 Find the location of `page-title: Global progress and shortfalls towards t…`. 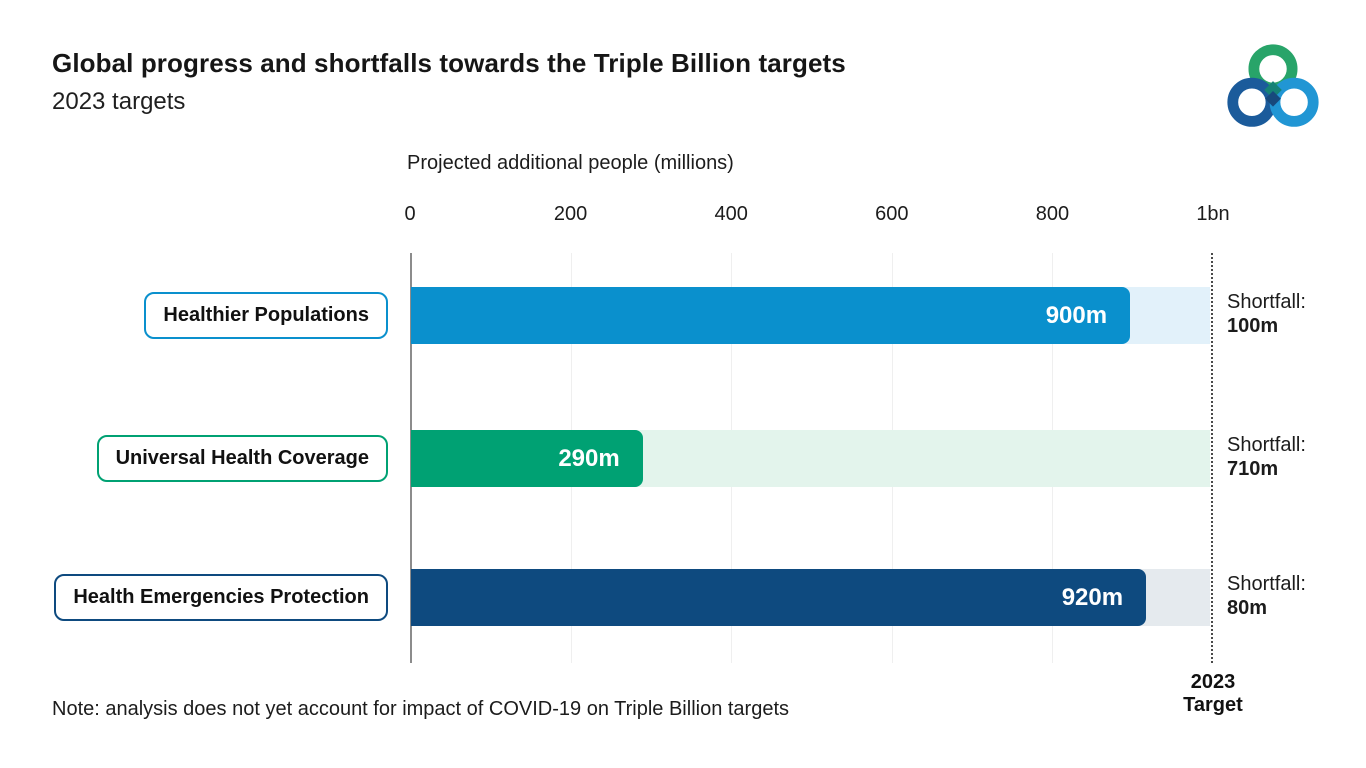

page-title: Global progress and shortfalls towards t… is located at coordinates (449, 63).